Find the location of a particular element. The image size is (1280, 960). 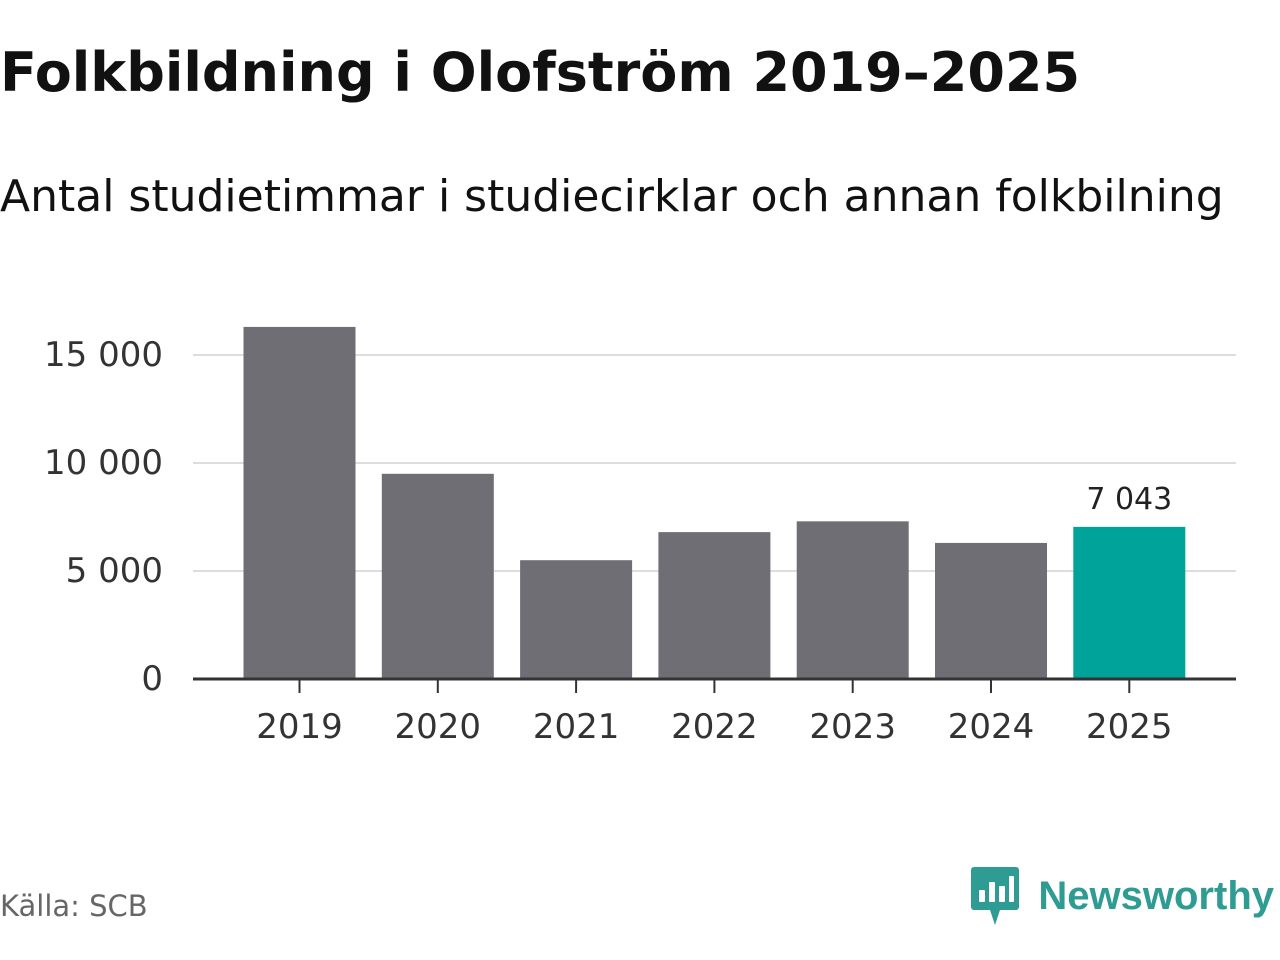

brand-logo: Newsworthy is located at coordinates (1122, 896).